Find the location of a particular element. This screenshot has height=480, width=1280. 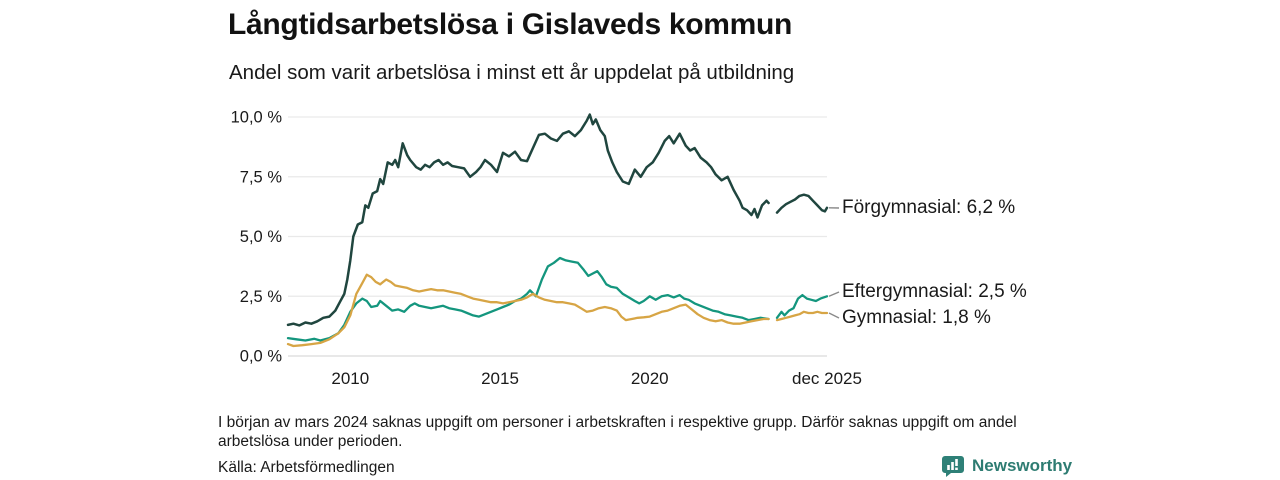

svg-text: 10,0 % is located at coordinates (257, 118).